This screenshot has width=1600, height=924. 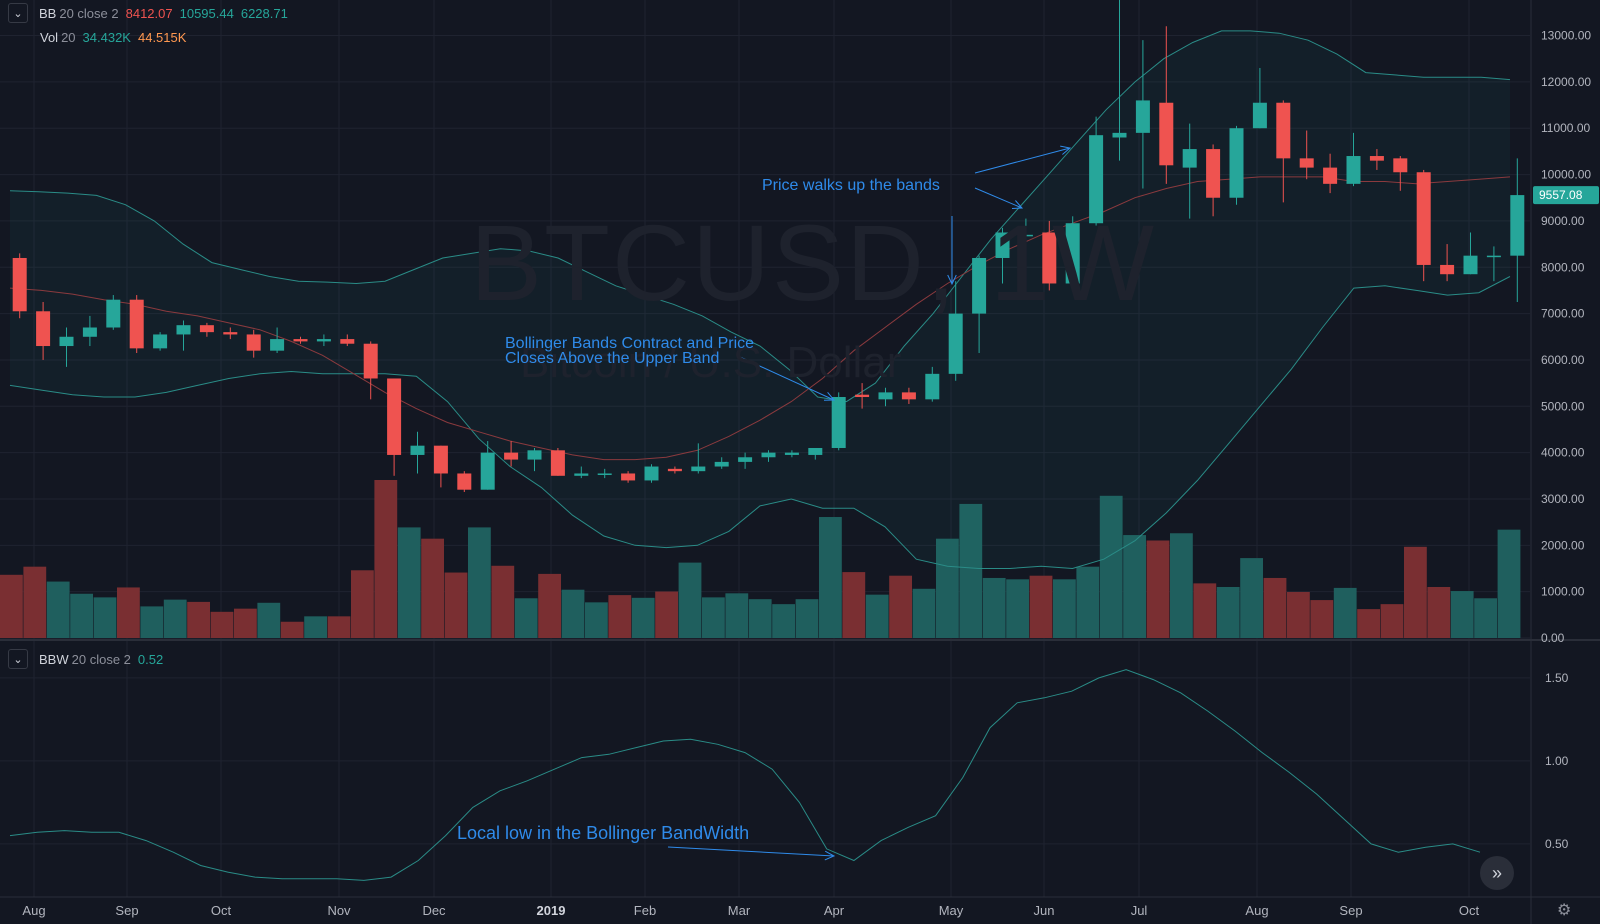 I want to click on price-tick-label: 3000.00, so click(x=1563, y=499).